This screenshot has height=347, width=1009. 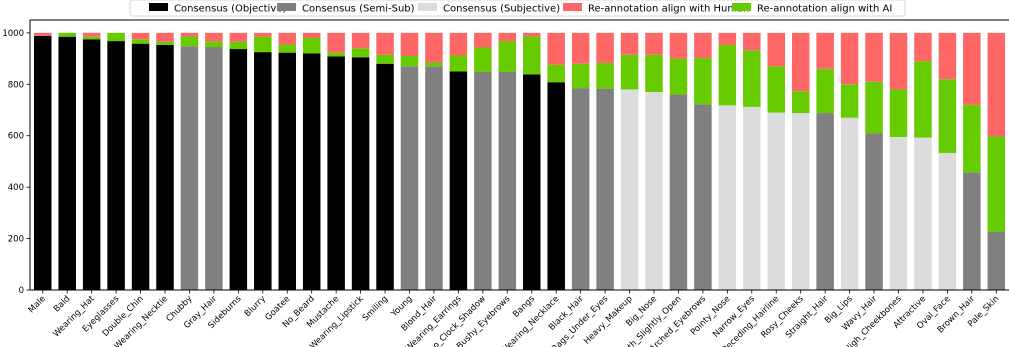 I want to click on bar-gray-hair, so click(x=214, y=161).